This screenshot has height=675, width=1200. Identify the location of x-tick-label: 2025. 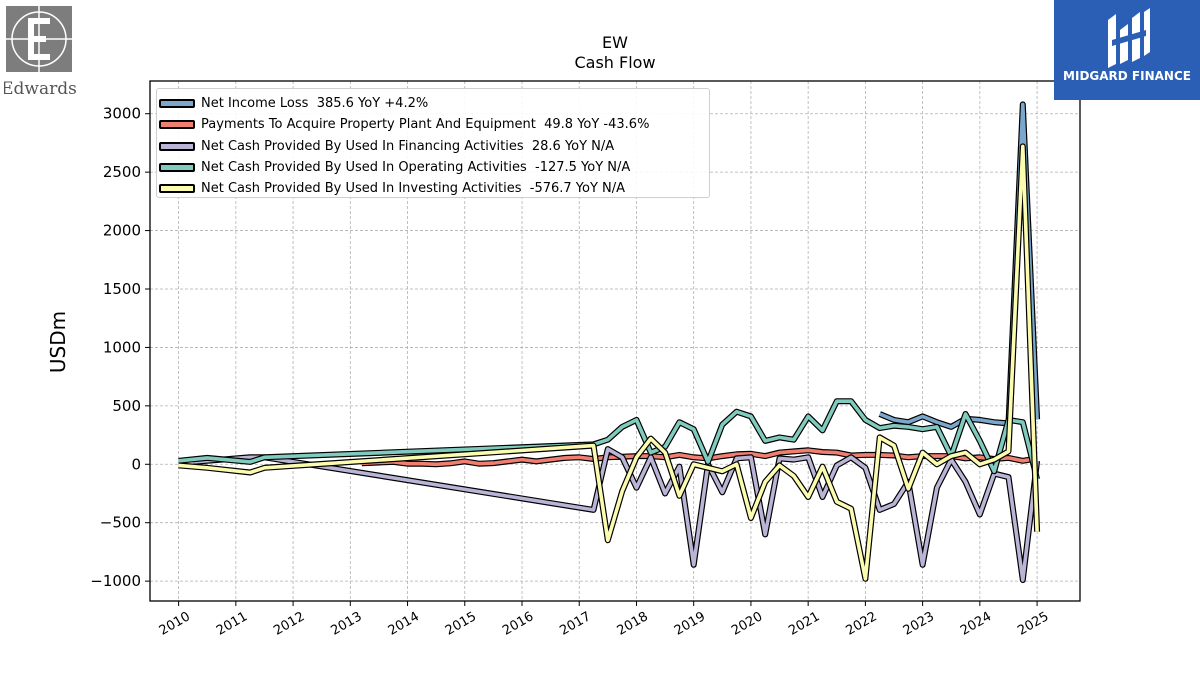
(1033, 624).